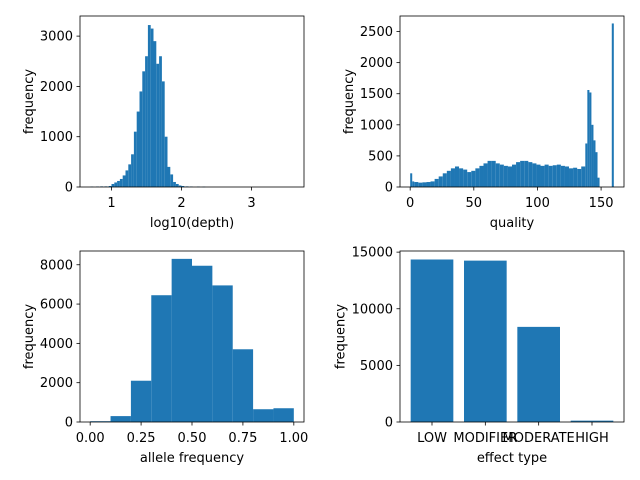 The width and height of the screenshot is (640, 480). What do you see at coordinates (111, 203) in the screenshot?
I see `x-tick-label: 1` at bounding box center [111, 203].